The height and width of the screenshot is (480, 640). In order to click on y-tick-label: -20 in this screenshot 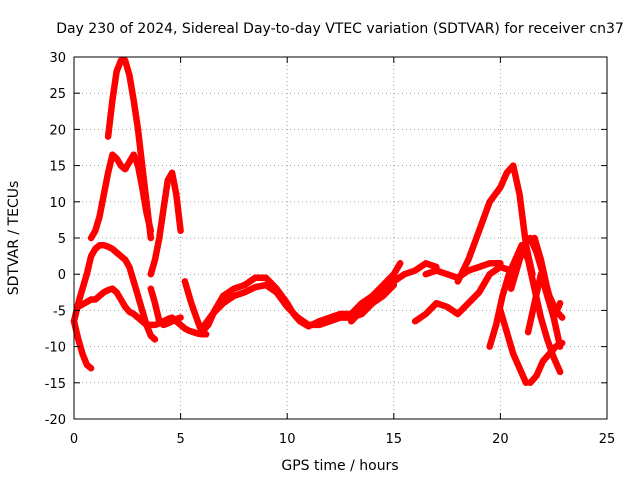, I will do `click(55, 420)`.